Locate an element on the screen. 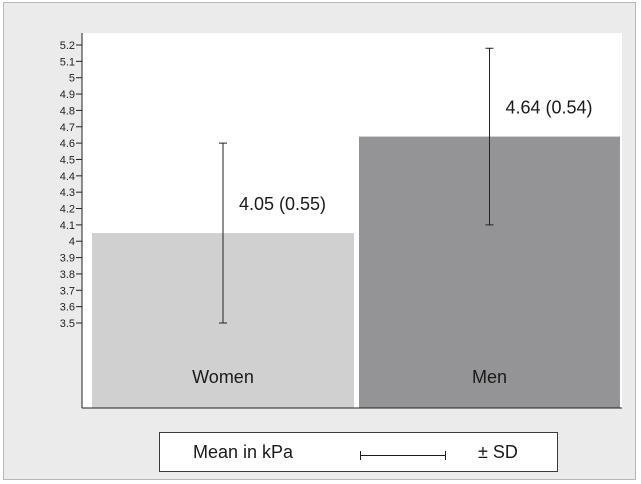 The height and width of the screenshot is (484, 641). error-bar-women is located at coordinates (223, 233).